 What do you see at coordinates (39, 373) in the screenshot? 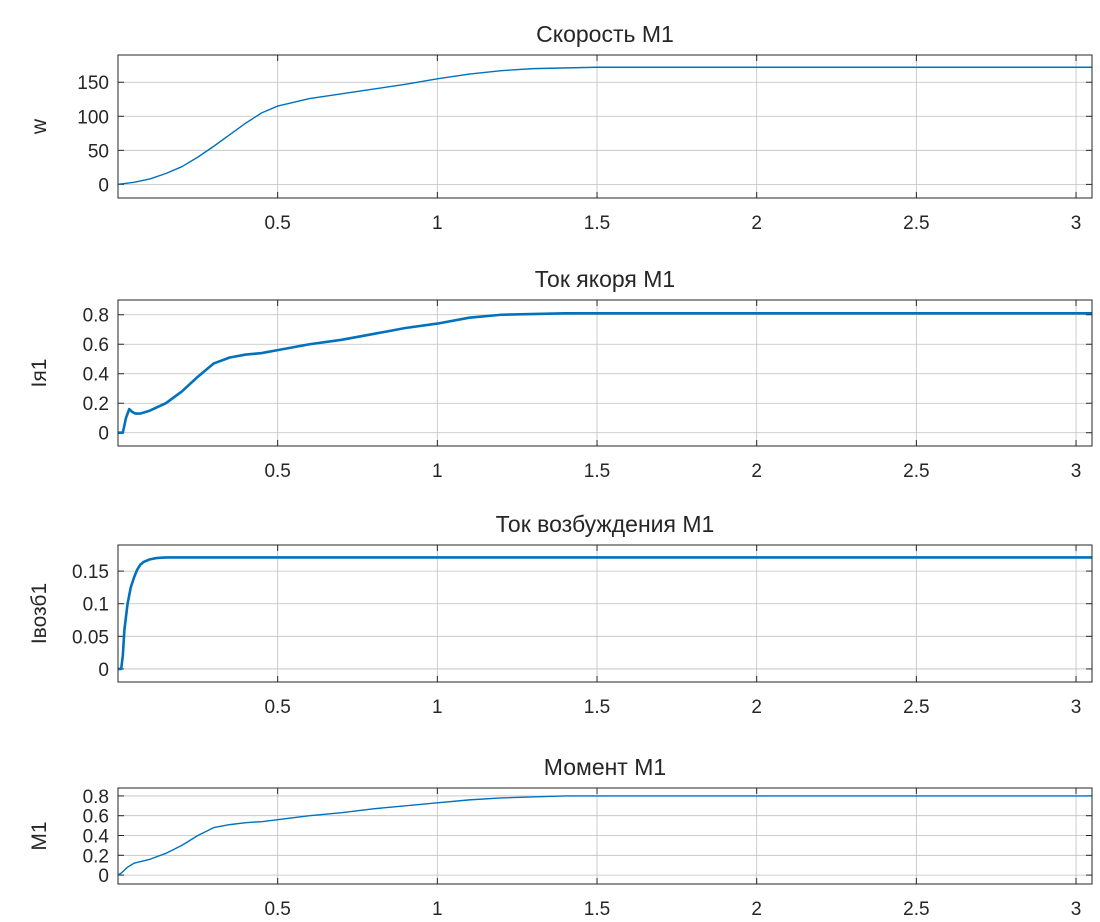
I see `y-axis-label: Iя1` at bounding box center [39, 373].